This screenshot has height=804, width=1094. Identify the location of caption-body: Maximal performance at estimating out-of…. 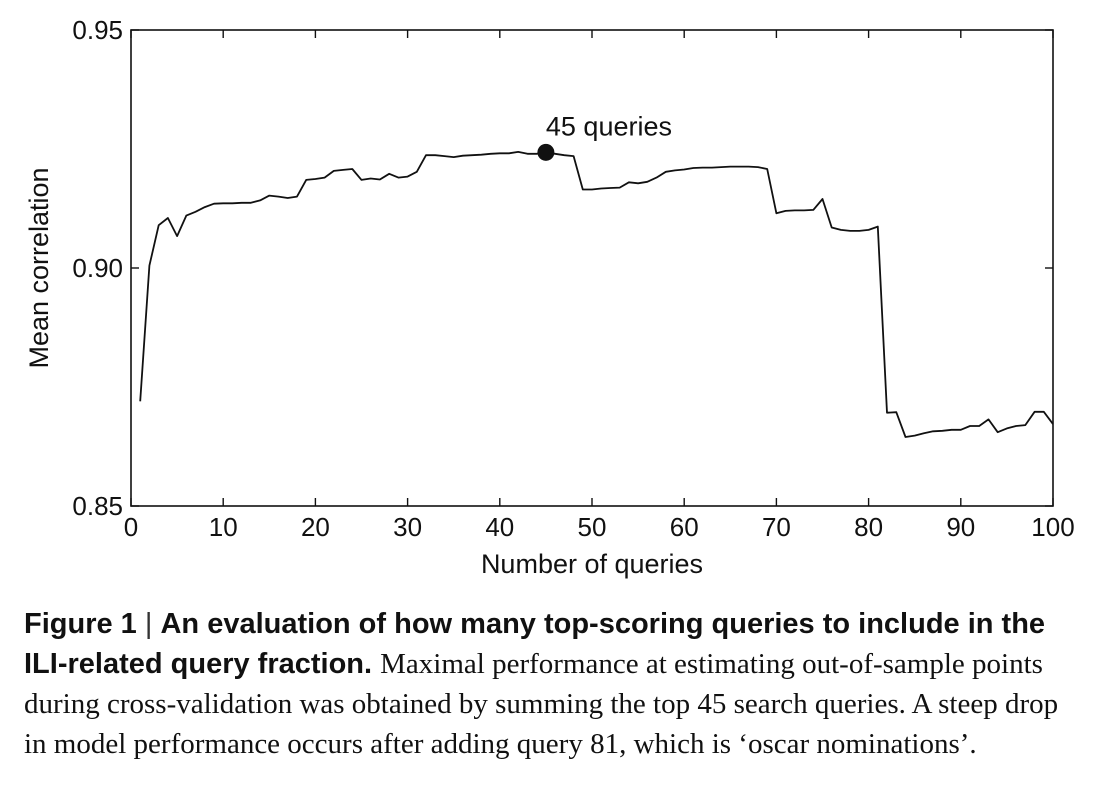
(541, 704).